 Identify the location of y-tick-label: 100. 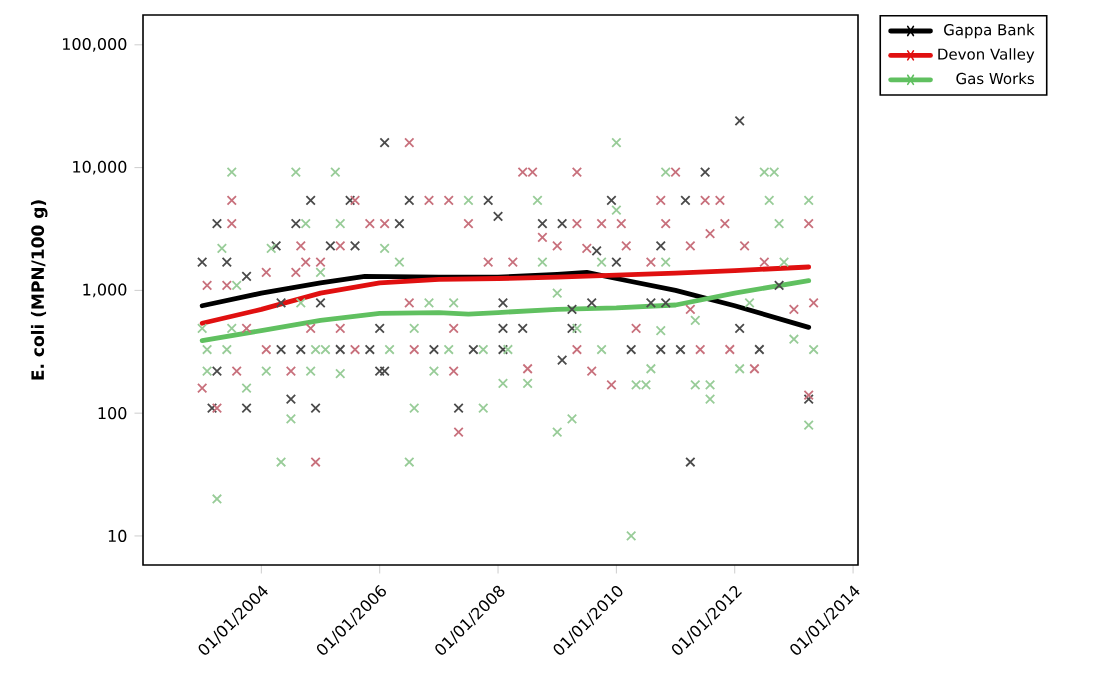
(112, 413).